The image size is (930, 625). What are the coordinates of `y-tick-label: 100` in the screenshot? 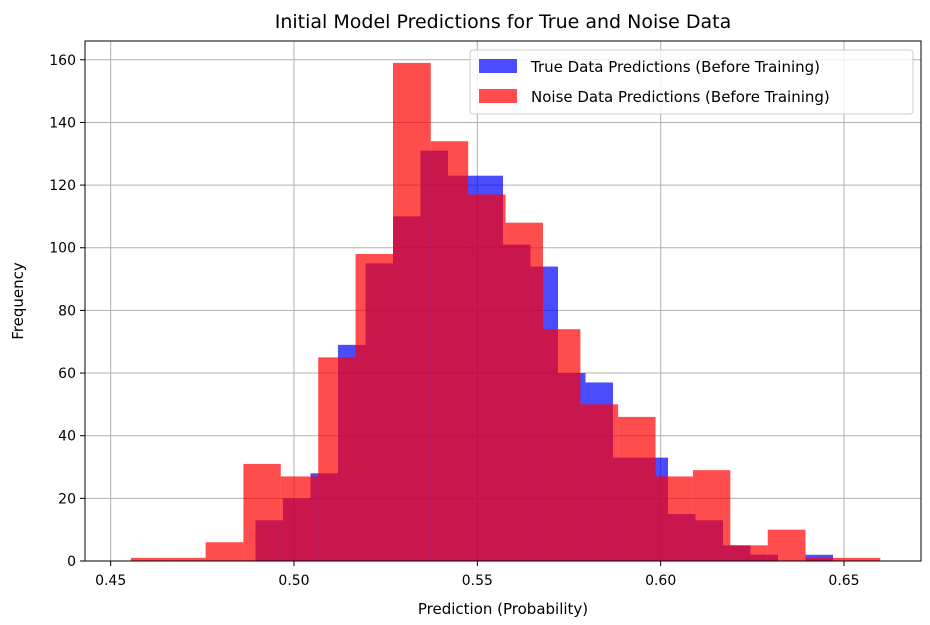 It's located at (62, 249).